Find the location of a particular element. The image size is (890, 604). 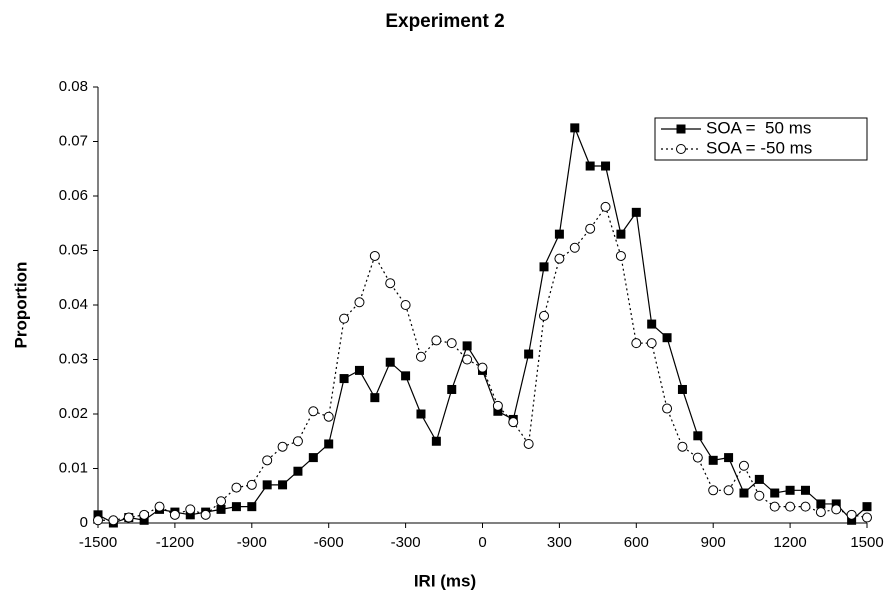

x-tick-label: -1500 is located at coordinates (98, 542).